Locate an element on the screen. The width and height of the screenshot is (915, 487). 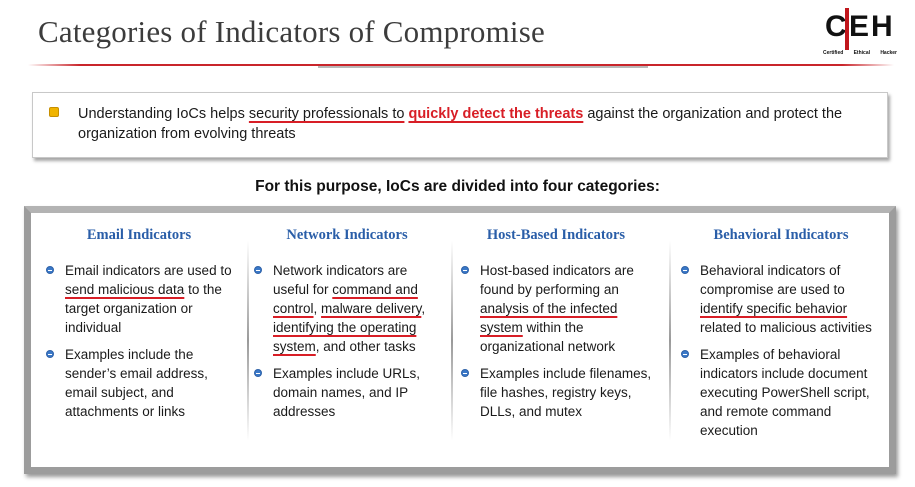
highlighted-phrase: quickly detect the threats is located at coordinates (496, 114).